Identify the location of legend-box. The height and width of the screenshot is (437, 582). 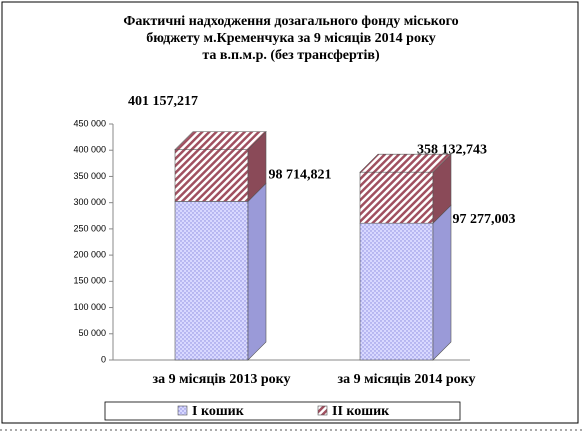
(282, 411).